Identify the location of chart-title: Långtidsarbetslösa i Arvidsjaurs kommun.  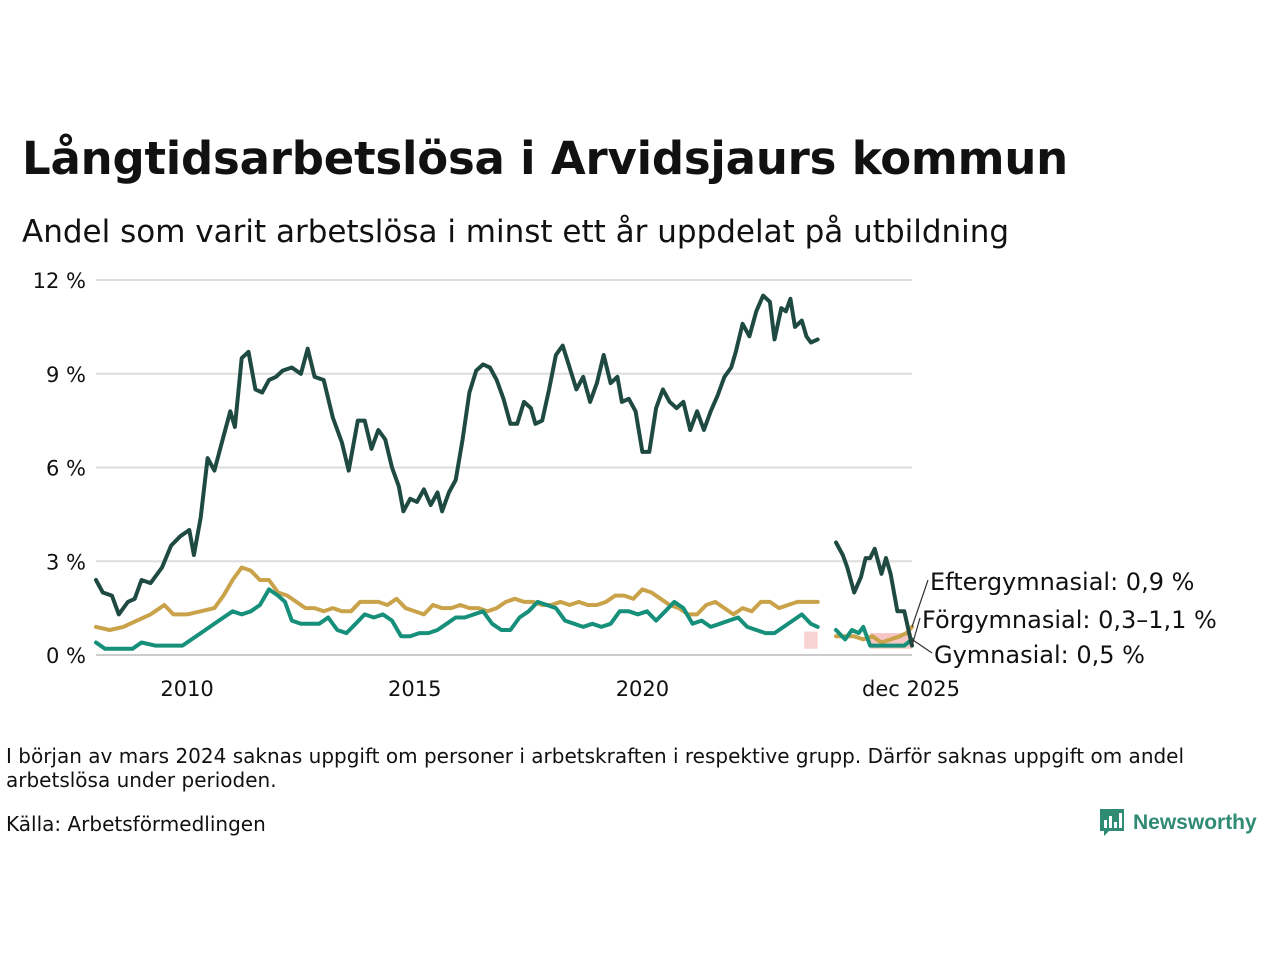
(545, 158).